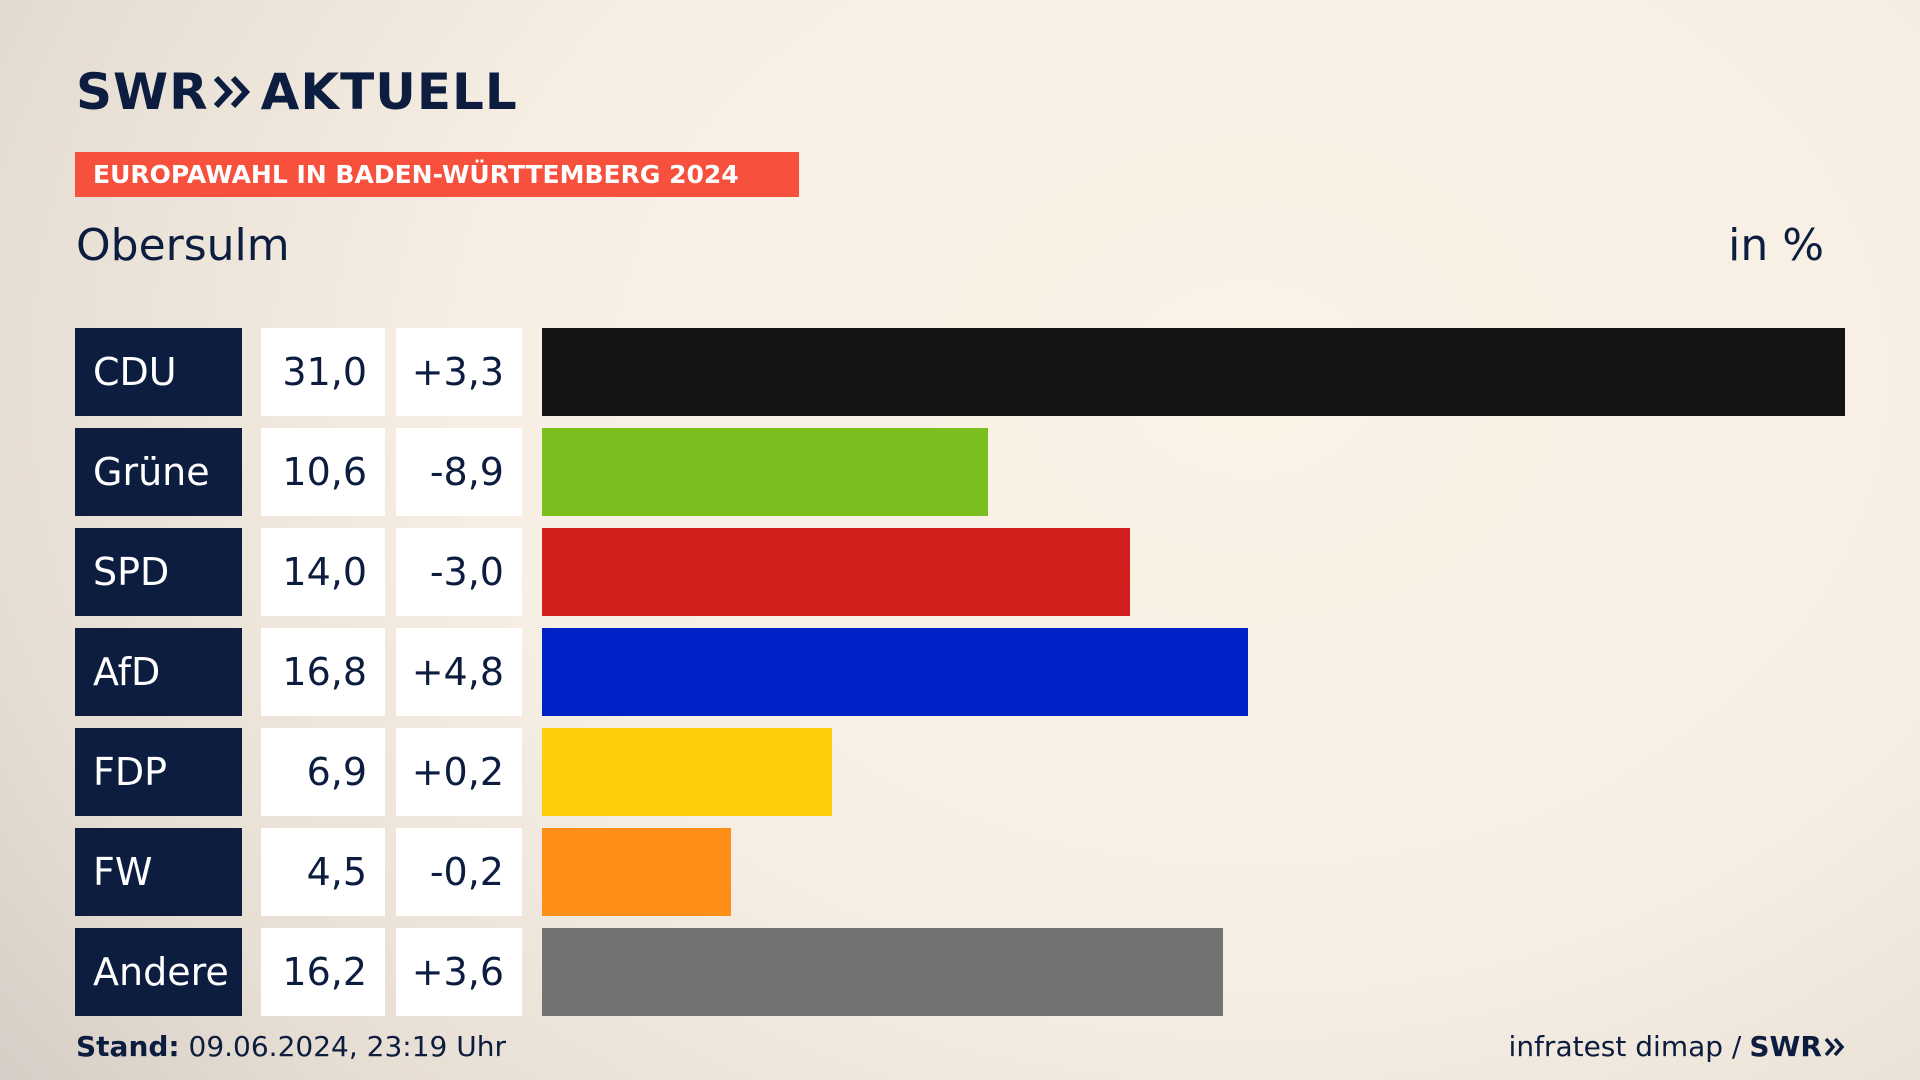 The width and height of the screenshot is (1920, 1080). Describe the element at coordinates (960, 872) in the screenshot. I see `bar-row: FW 4,5 -0,2` at that location.